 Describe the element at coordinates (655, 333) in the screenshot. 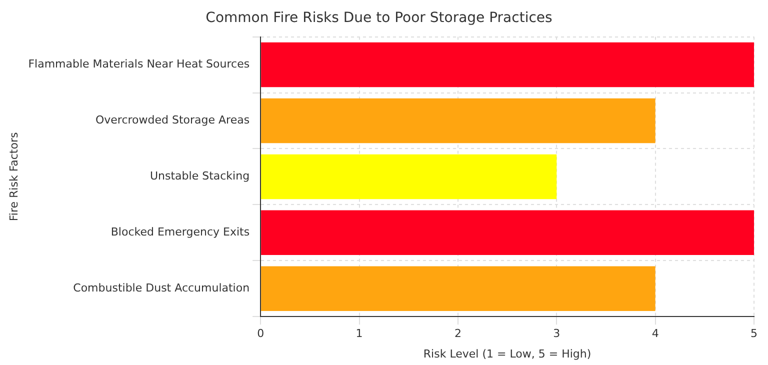

I see `x-tick-label: 4` at that location.